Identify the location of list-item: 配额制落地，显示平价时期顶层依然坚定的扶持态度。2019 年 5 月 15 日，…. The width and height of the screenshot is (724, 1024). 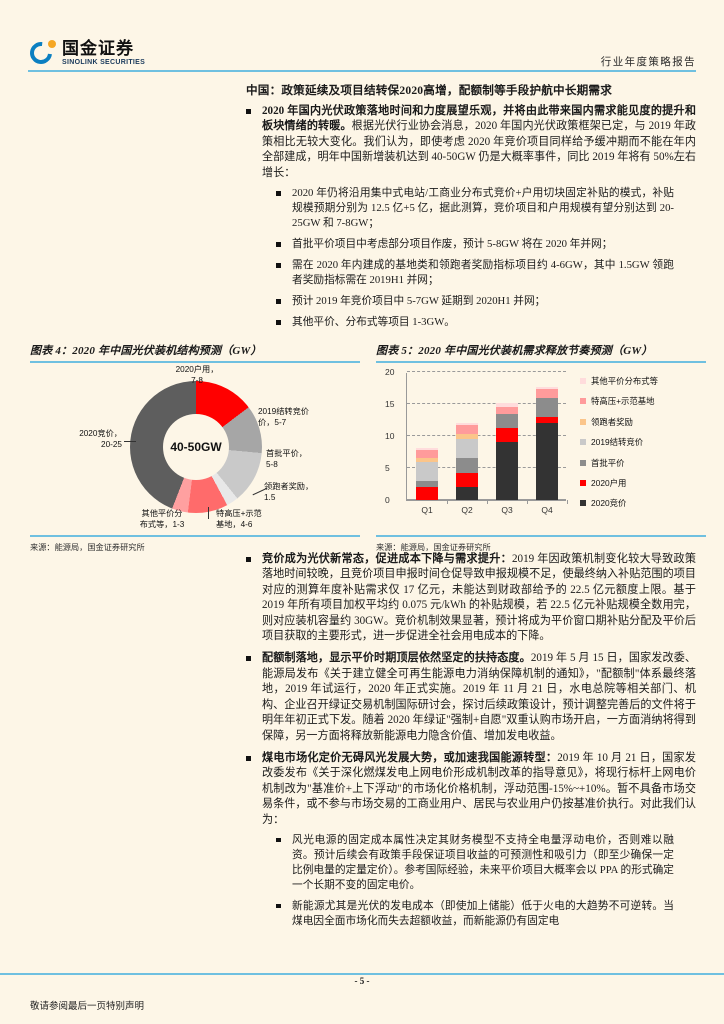
(471, 697).